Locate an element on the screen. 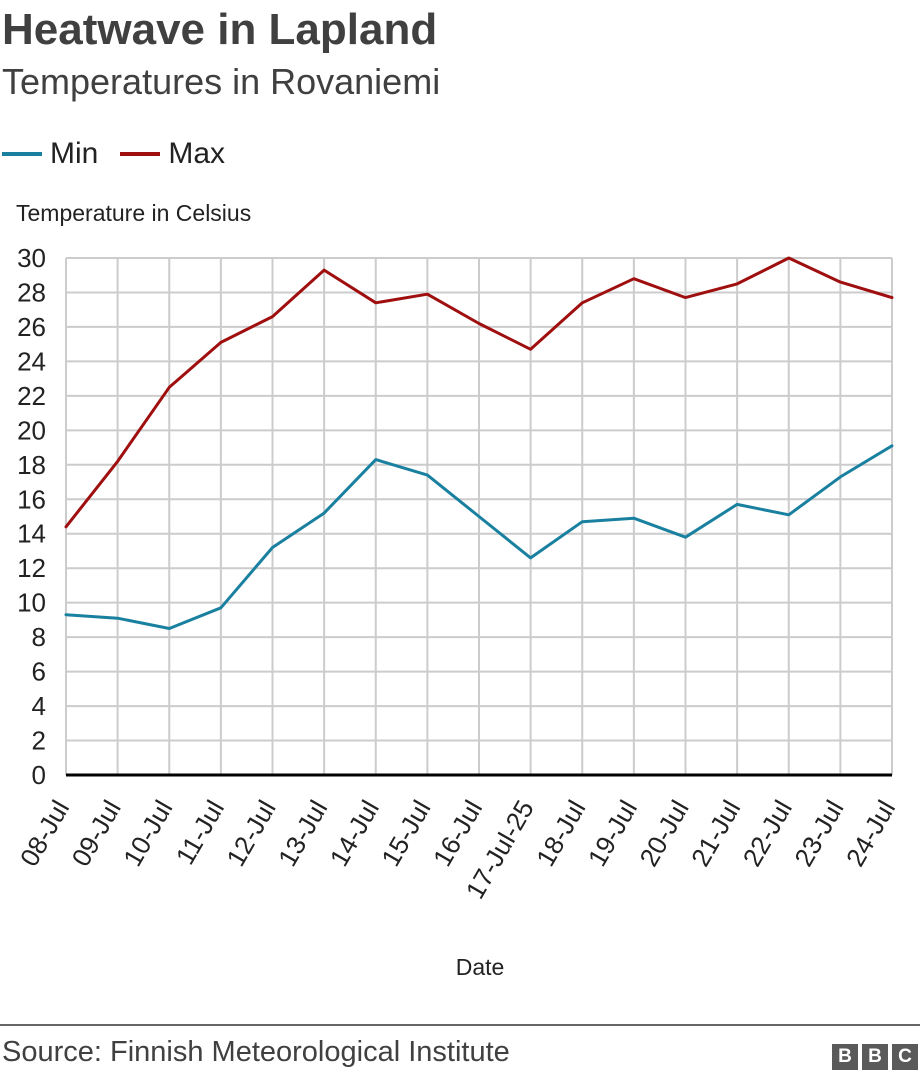 The height and width of the screenshot is (1082, 920). legend-swatch-max is located at coordinates (140, 154).